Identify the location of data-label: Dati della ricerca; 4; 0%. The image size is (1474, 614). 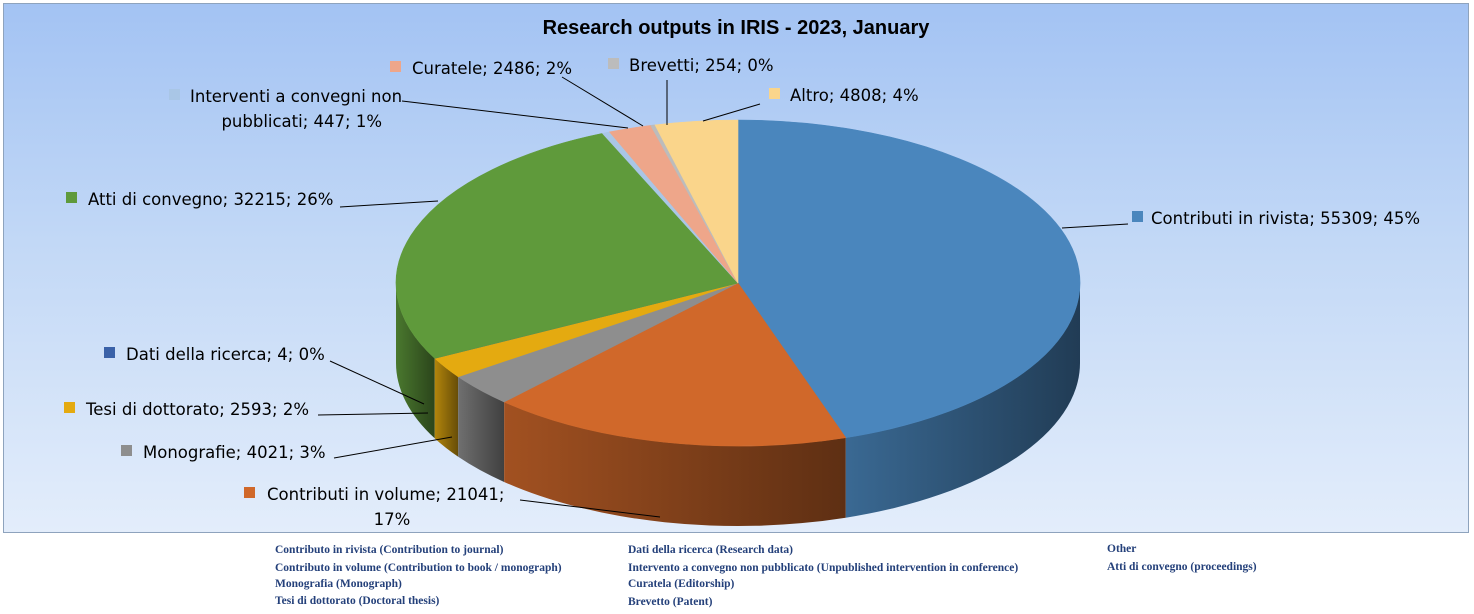
(225, 354).